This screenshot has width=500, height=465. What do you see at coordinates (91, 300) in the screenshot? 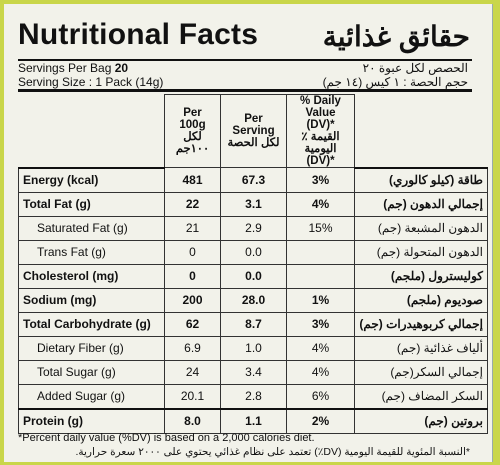
I see `nutrient-name: Sodium (mg)` at bounding box center [91, 300].